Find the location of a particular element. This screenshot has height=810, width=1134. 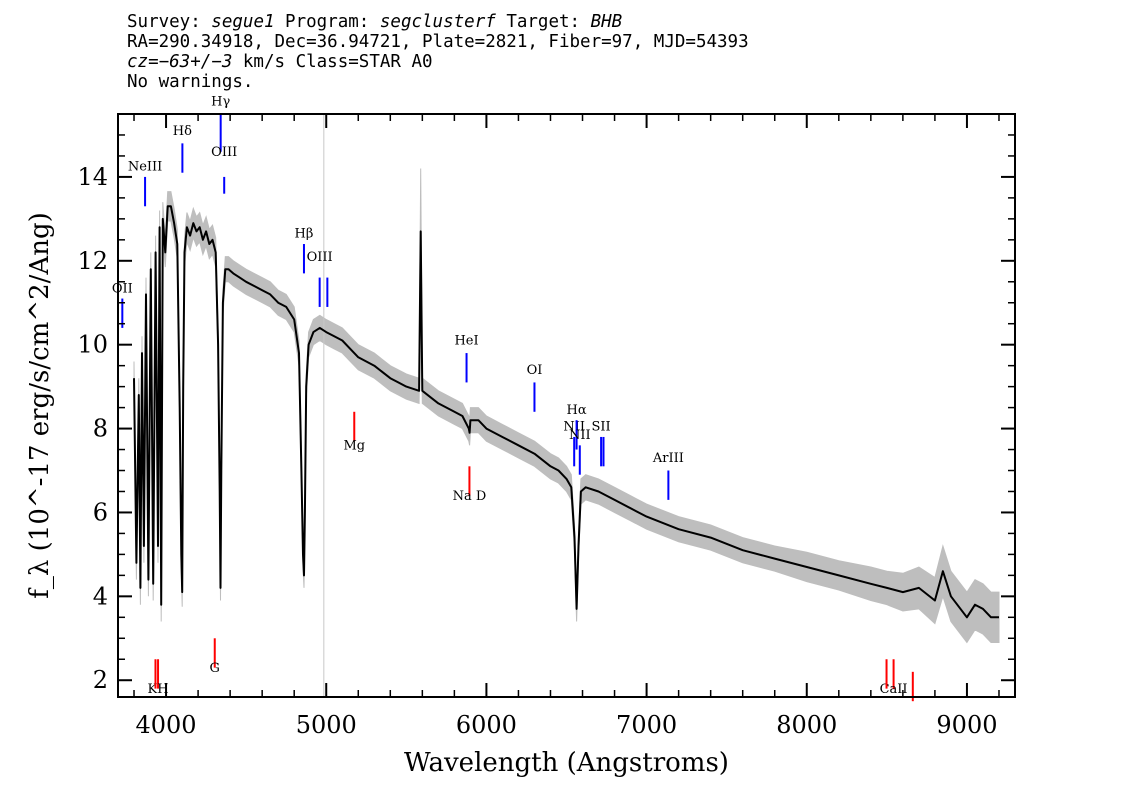

class-info: km/s Class=STAR A0 is located at coordinates (332, 62).